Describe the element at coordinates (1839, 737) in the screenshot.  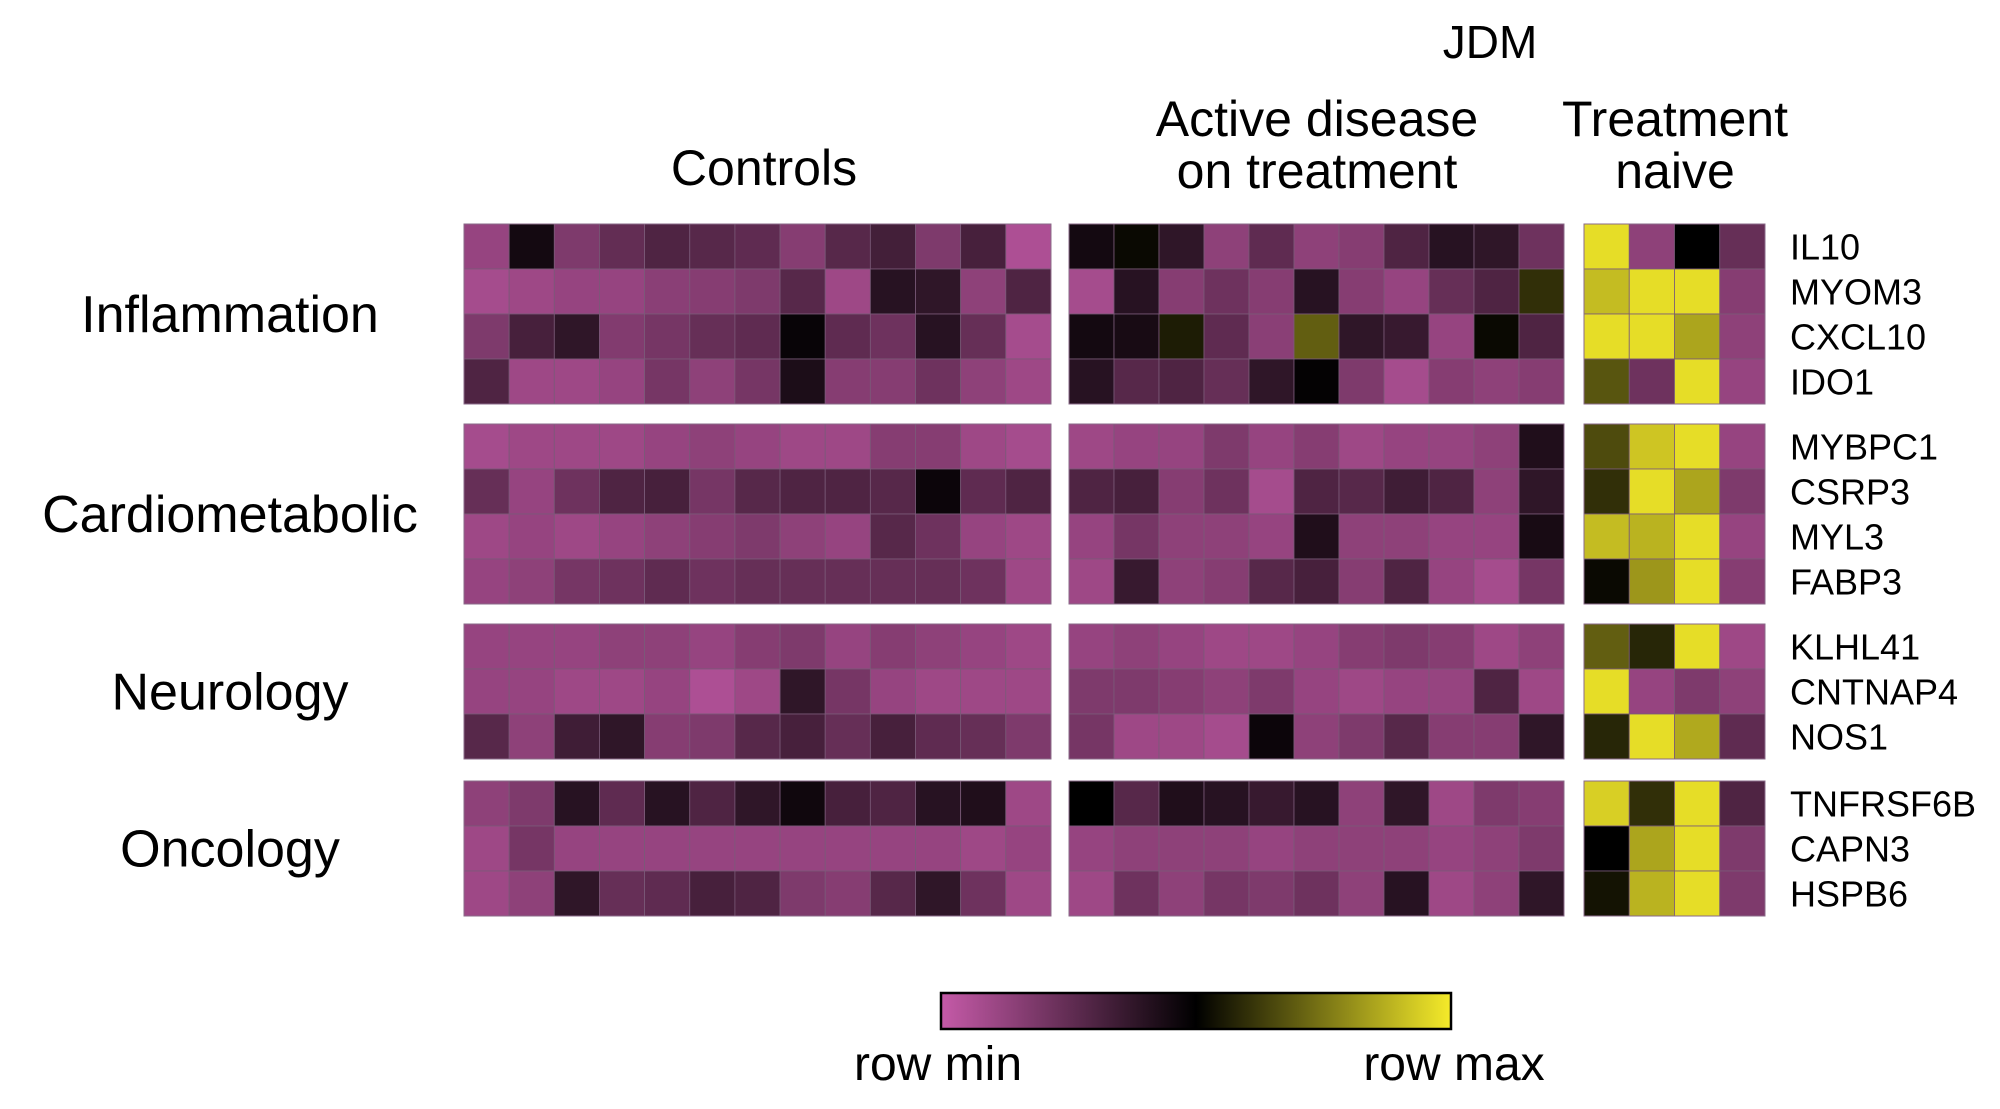
I see `gene-label: NOS1` at that location.